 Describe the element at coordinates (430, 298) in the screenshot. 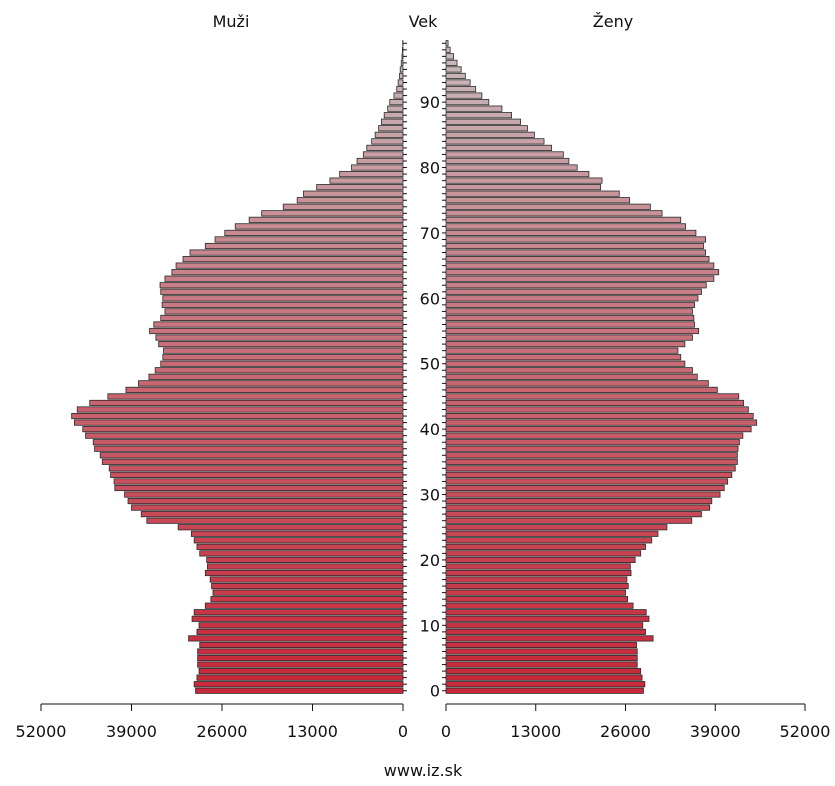

I see `age-label-60: 60` at that location.